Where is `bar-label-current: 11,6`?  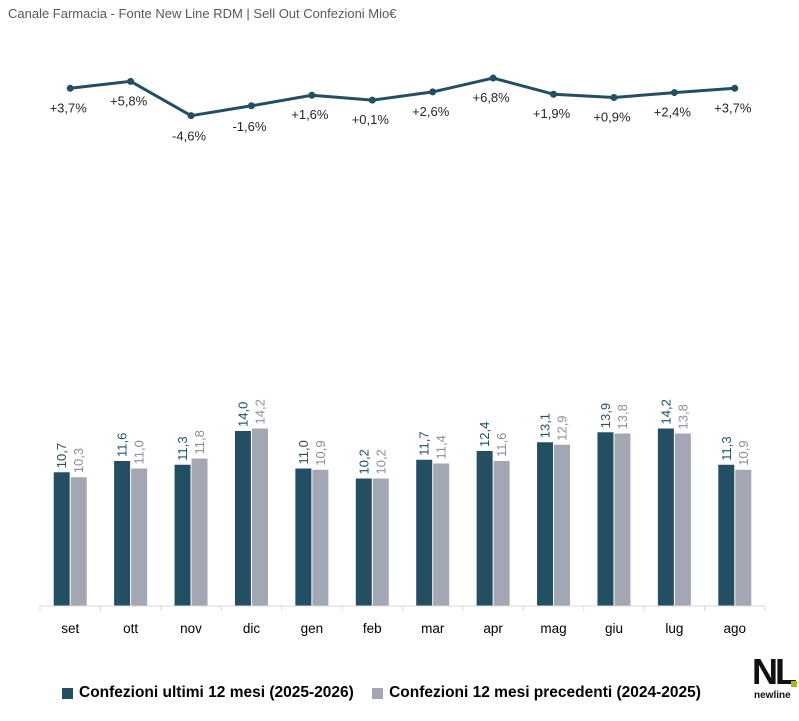
bar-label-current: 11,6 is located at coordinates (122, 445).